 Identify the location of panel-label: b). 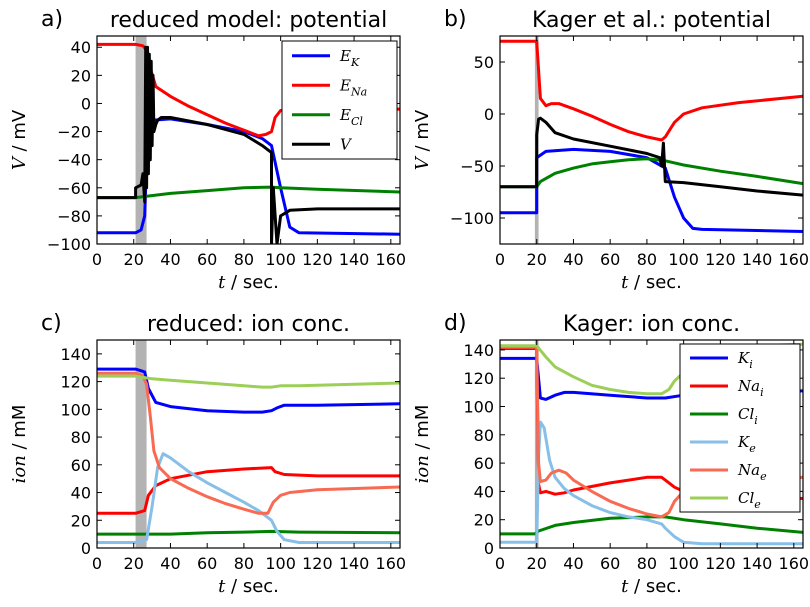
(455, 19).